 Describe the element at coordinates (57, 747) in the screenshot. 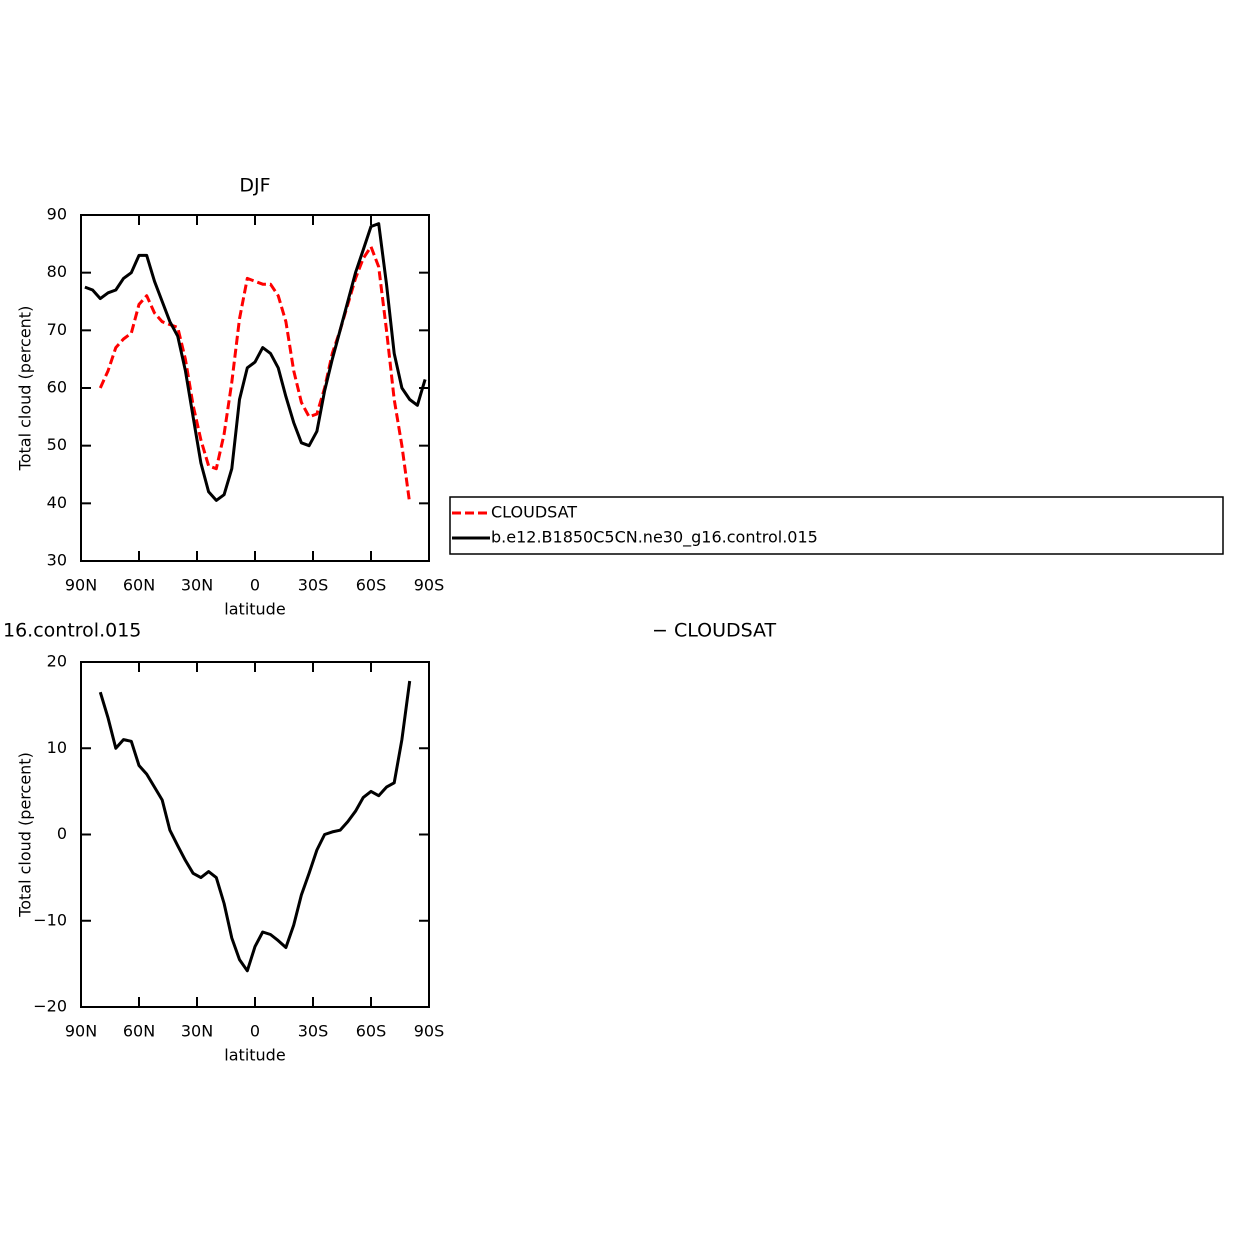

I see `y-tick-label: 10` at that location.